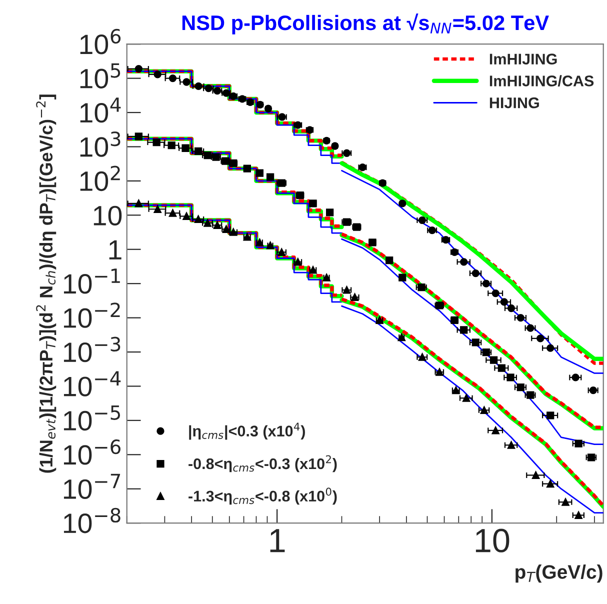  Describe the element at coordinates (92, 521) in the screenshot. I see `y-tick-label: 10$^{−8}$` at that location.